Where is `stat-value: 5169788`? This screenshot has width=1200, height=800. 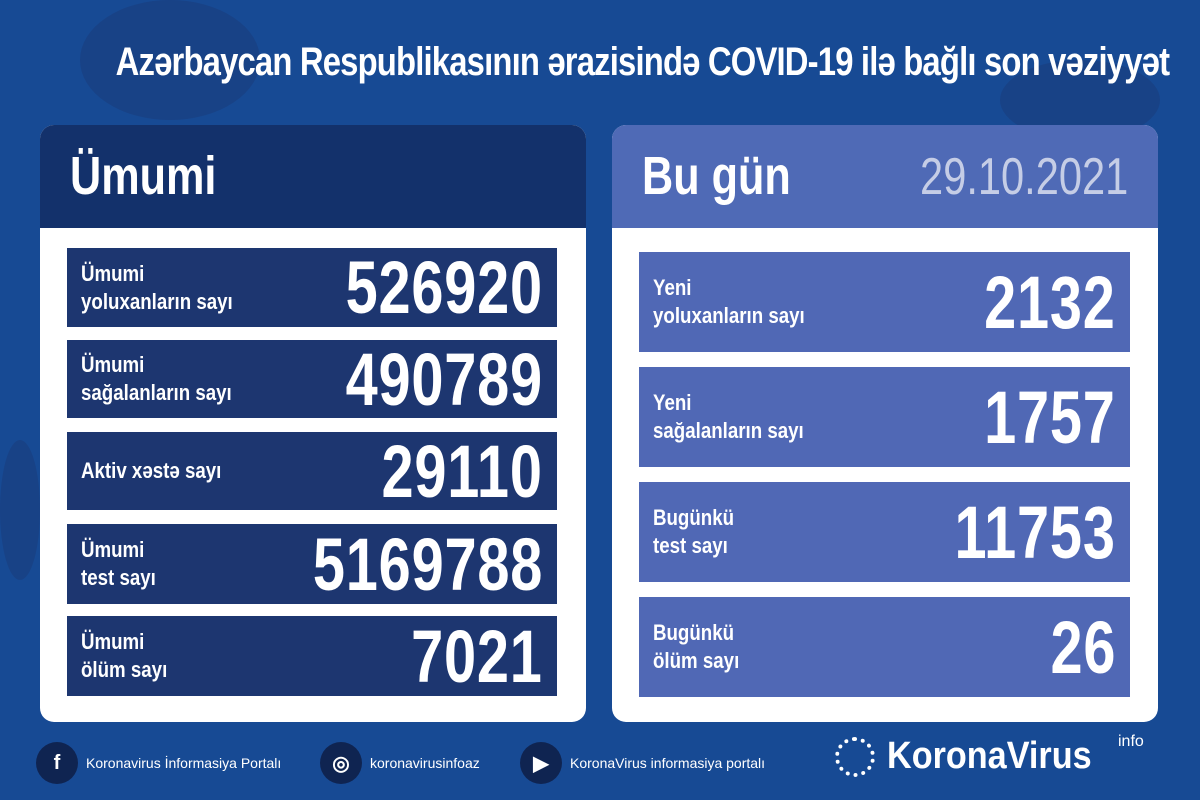
stat-value: 5169788 is located at coordinates (427, 564).